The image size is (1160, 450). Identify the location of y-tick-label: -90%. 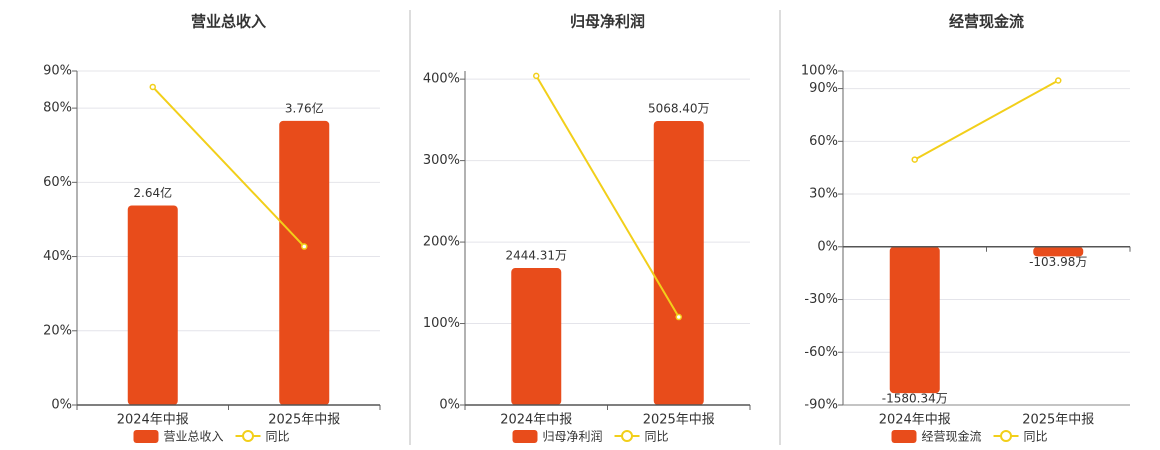
(821, 405).